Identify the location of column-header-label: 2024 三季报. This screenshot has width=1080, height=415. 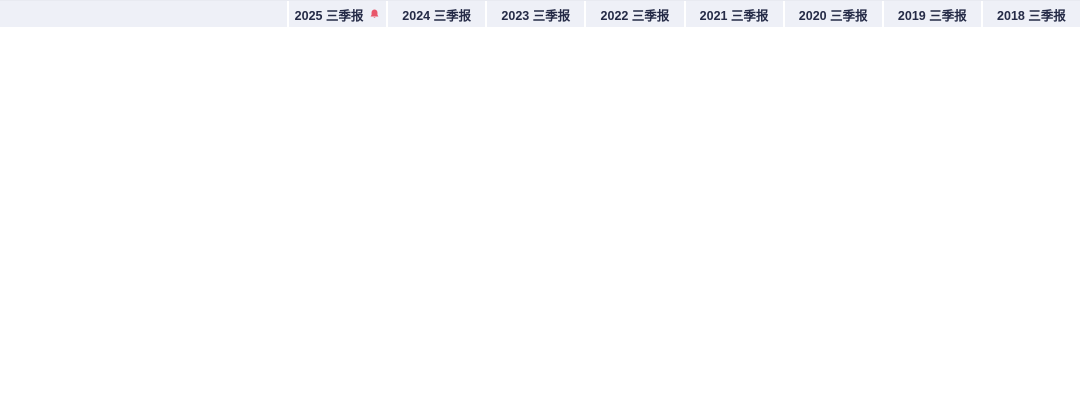
(437, 15).